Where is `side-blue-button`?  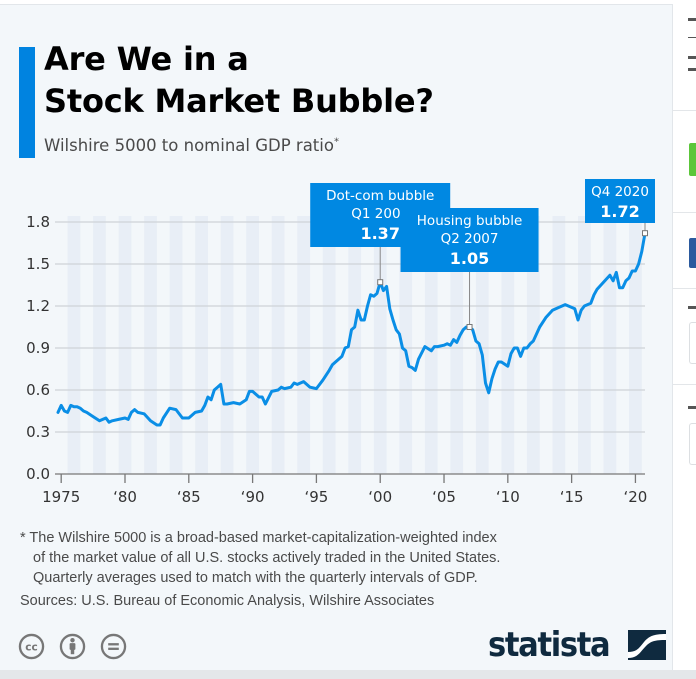 side-blue-button is located at coordinates (692, 253).